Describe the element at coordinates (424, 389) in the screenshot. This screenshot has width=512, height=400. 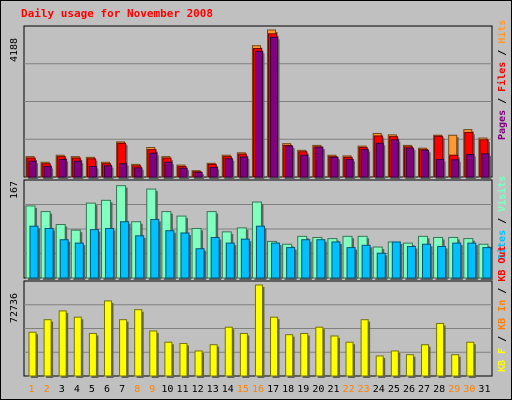
I see `x-tick-label: 27` at that location.